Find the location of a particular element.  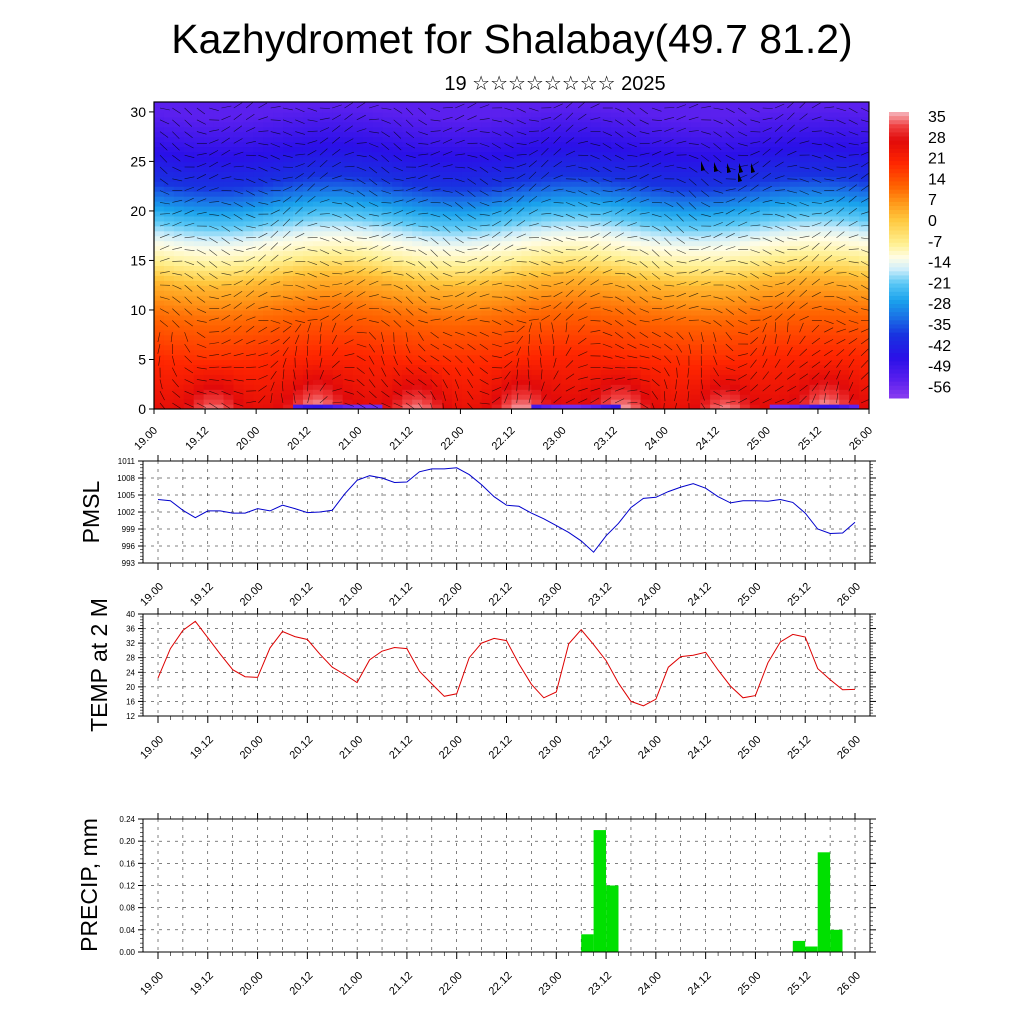

y-tick-label: 0.12 is located at coordinates (127, 886).